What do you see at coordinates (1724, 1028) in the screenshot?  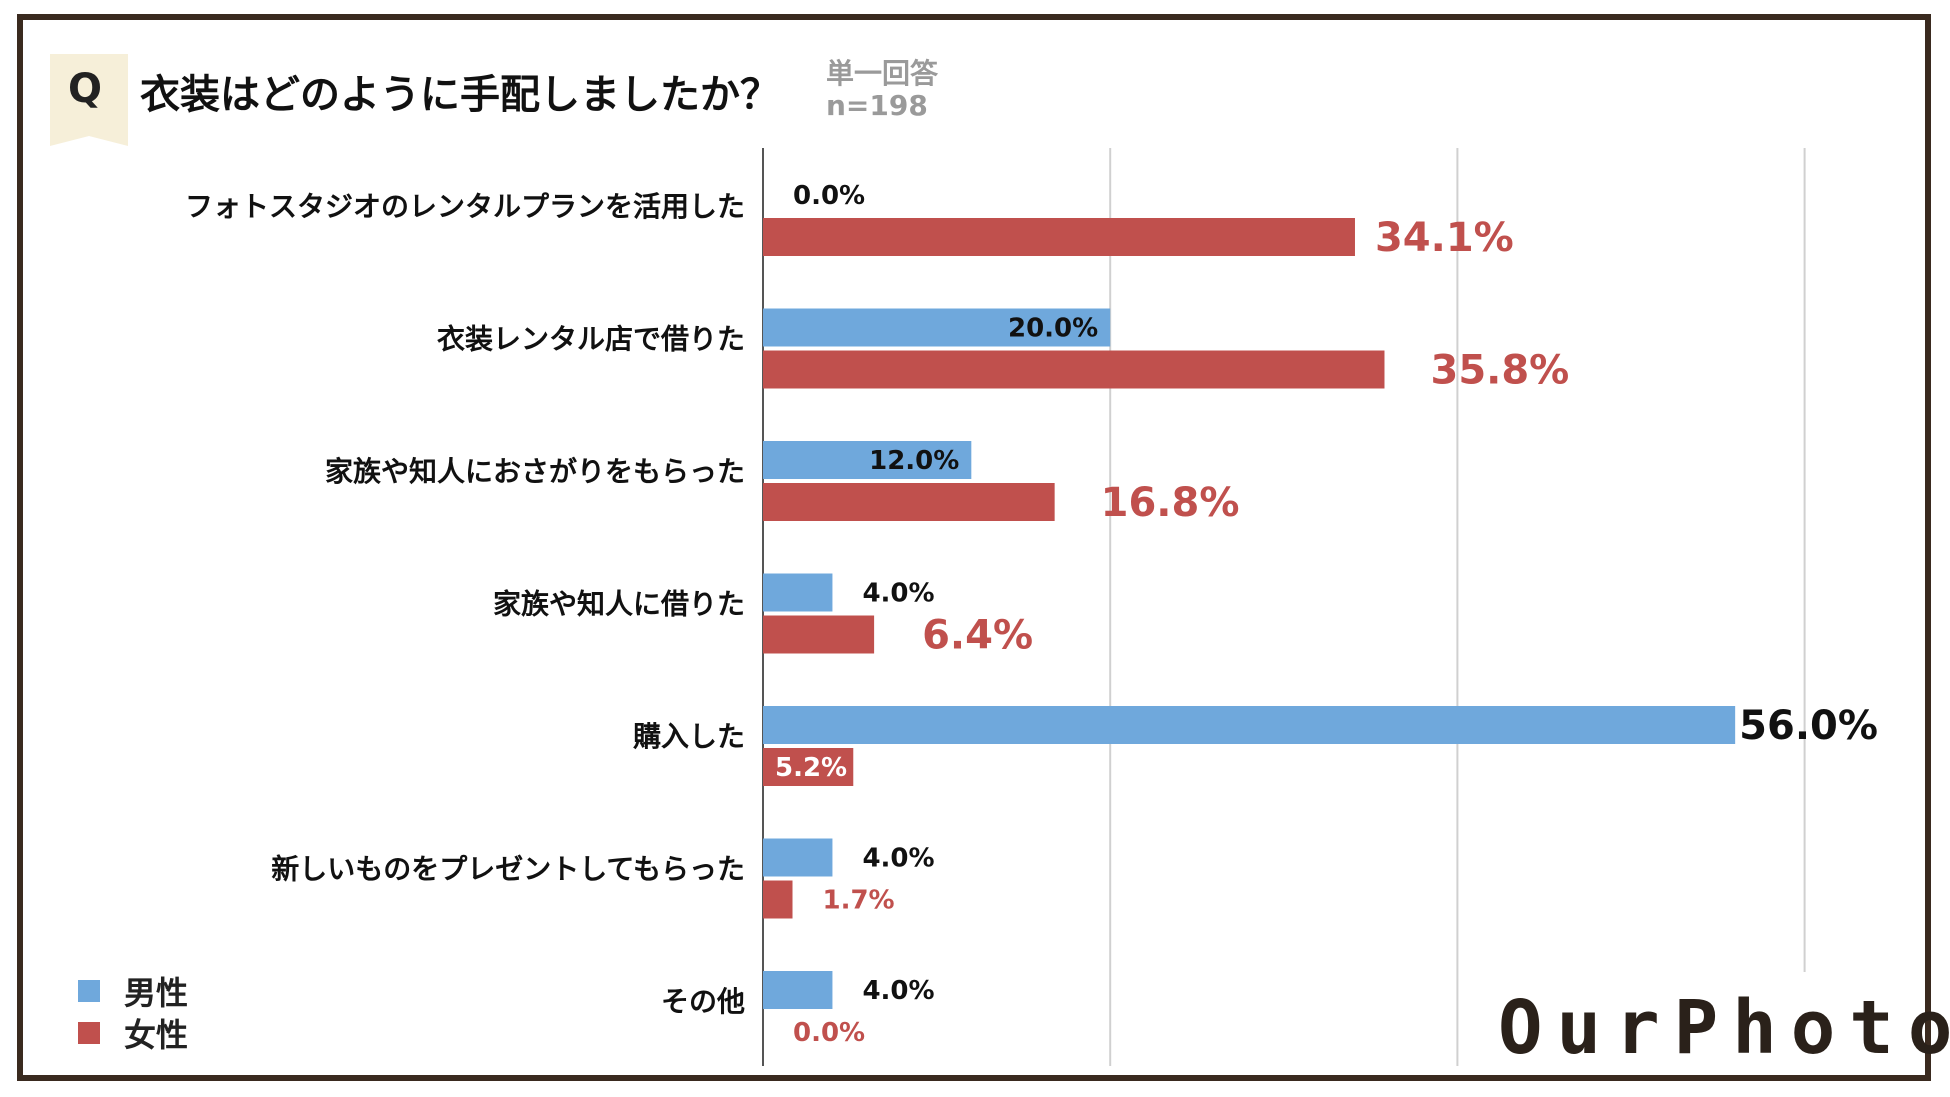 I see `ourphoto-logo: OurPhoto` at bounding box center [1724, 1028].